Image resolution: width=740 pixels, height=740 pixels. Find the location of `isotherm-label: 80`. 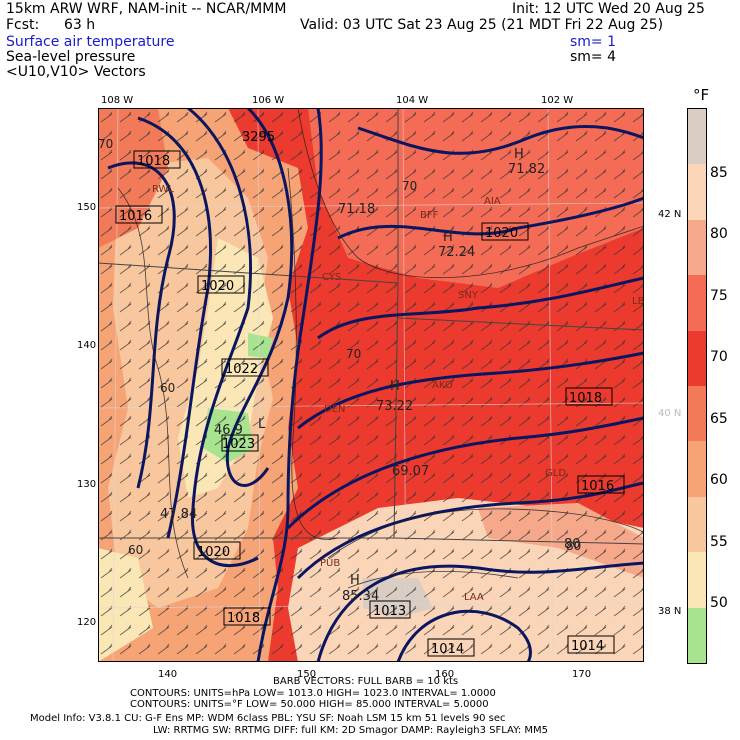

isotherm-label: 80 is located at coordinates (573, 546).